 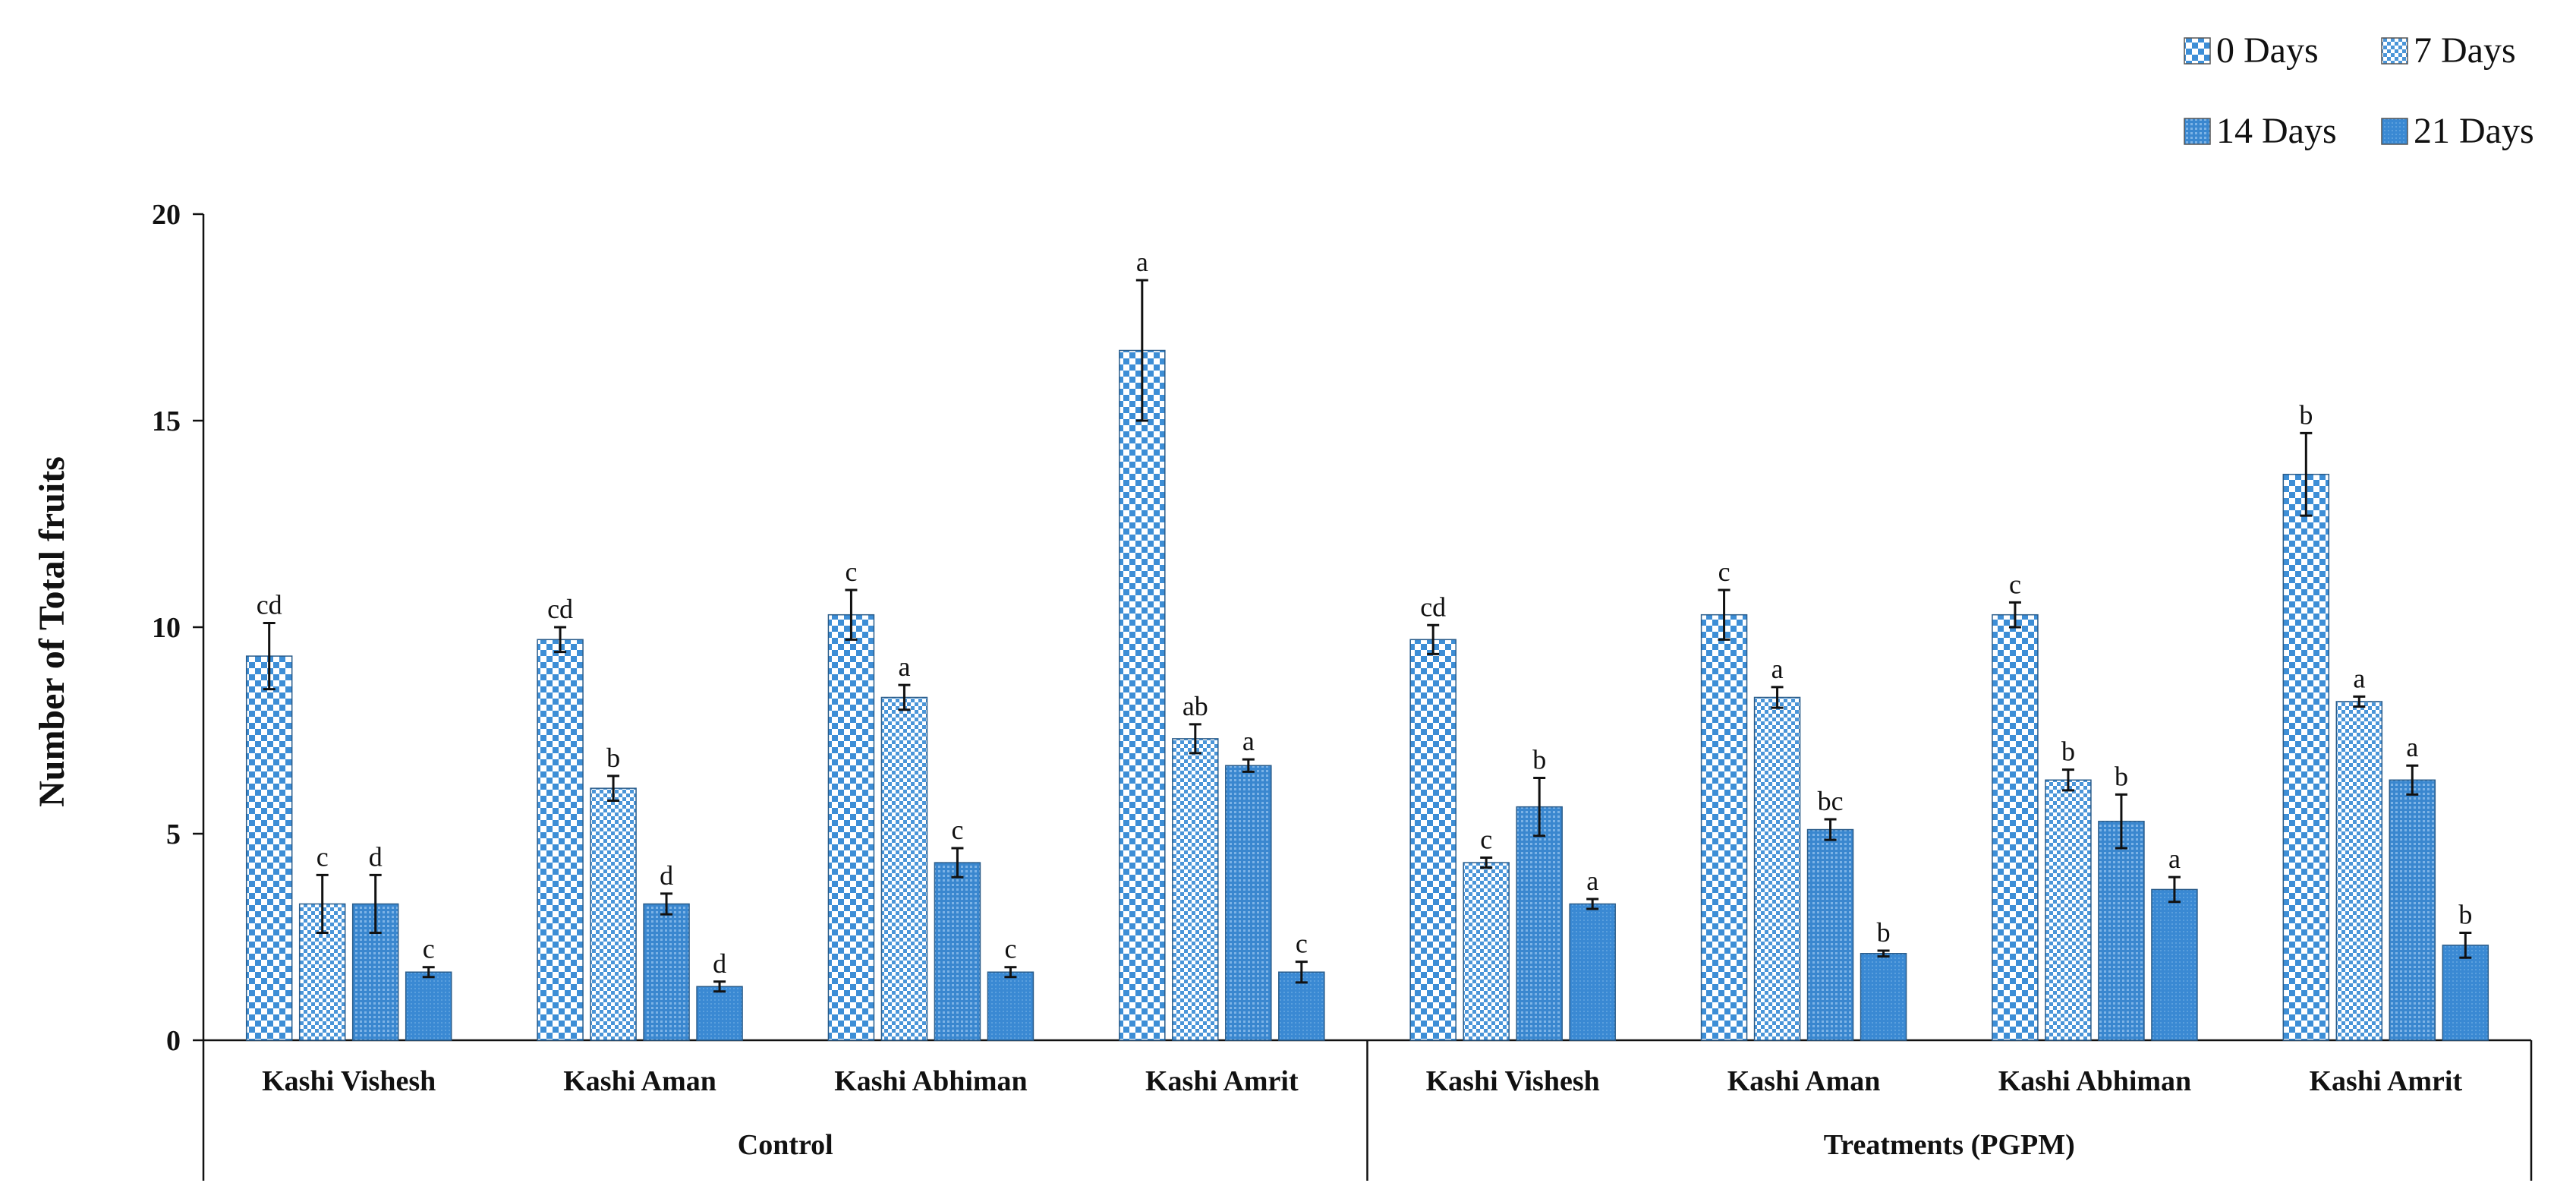 What do you see at coordinates (1195, 706) in the screenshot?
I see `significance-label: ab` at bounding box center [1195, 706].